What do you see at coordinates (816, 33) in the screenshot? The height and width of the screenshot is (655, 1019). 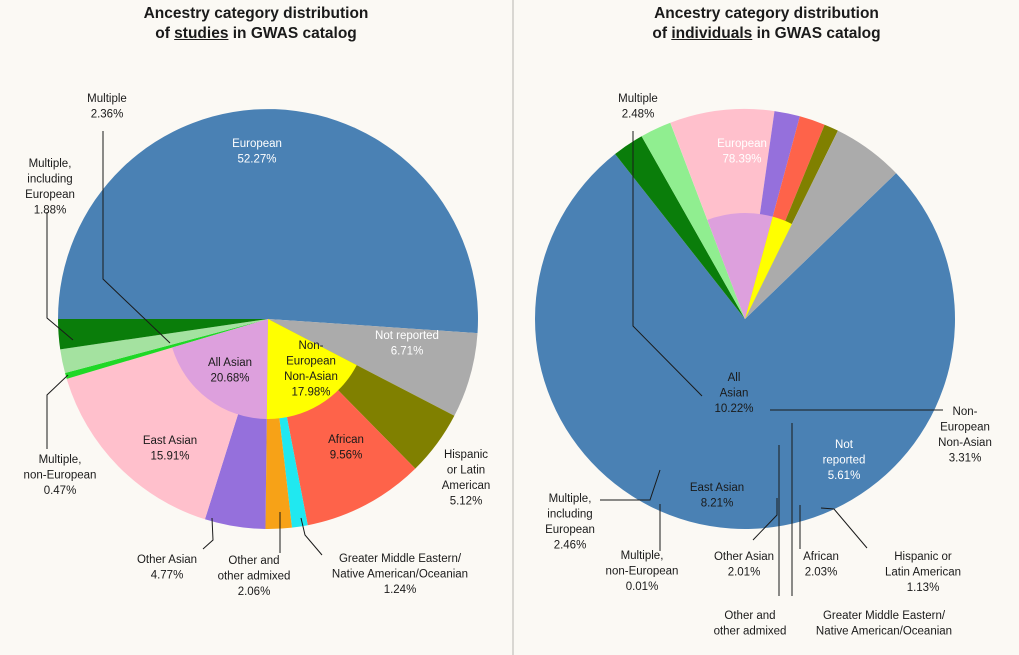 I see `title-suffix: in GWAS catalog` at bounding box center [816, 33].